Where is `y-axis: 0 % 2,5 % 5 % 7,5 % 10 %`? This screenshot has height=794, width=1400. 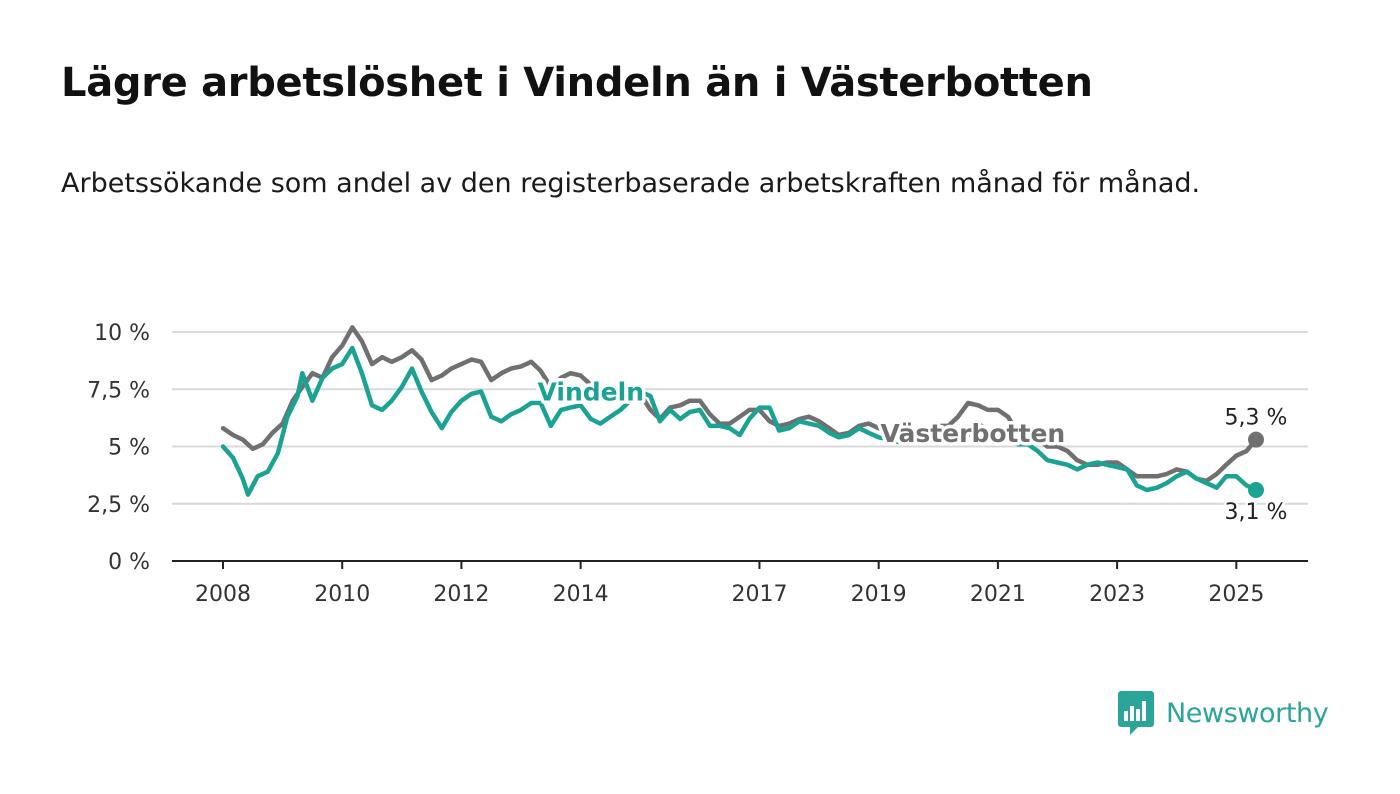 y-axis: 0 % 2,5 % 5 % 7,5 % 10 % is located at coordinates (118, 448).